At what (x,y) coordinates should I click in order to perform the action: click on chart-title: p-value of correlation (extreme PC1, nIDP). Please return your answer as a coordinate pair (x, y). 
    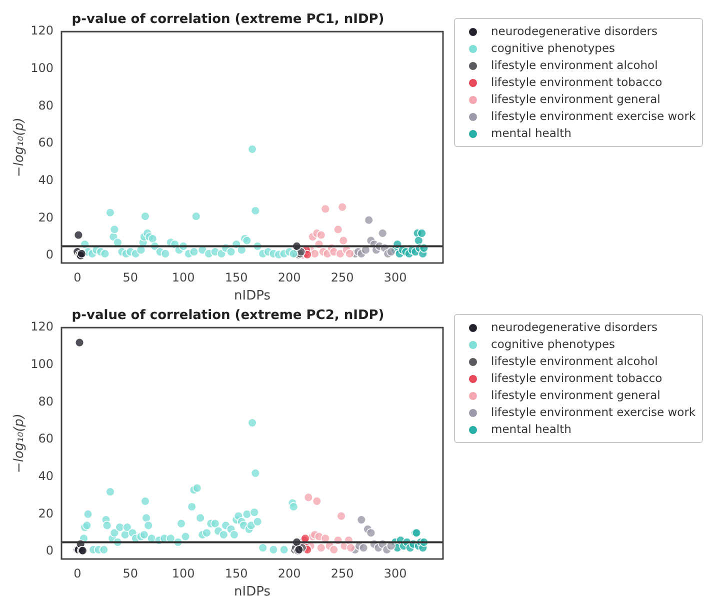
    Looking at the image, I should click on (228, 20).